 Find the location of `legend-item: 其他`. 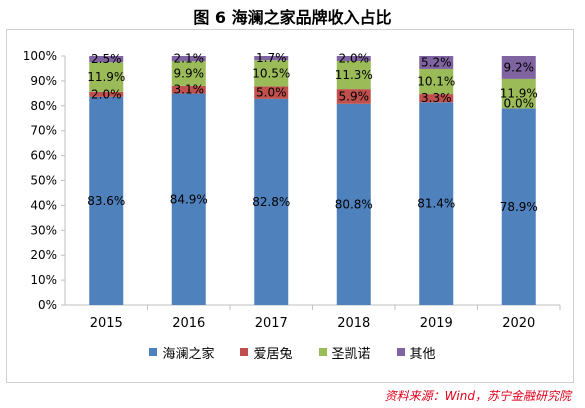

legend-item: 其他 is located at coordinates (416, 352).